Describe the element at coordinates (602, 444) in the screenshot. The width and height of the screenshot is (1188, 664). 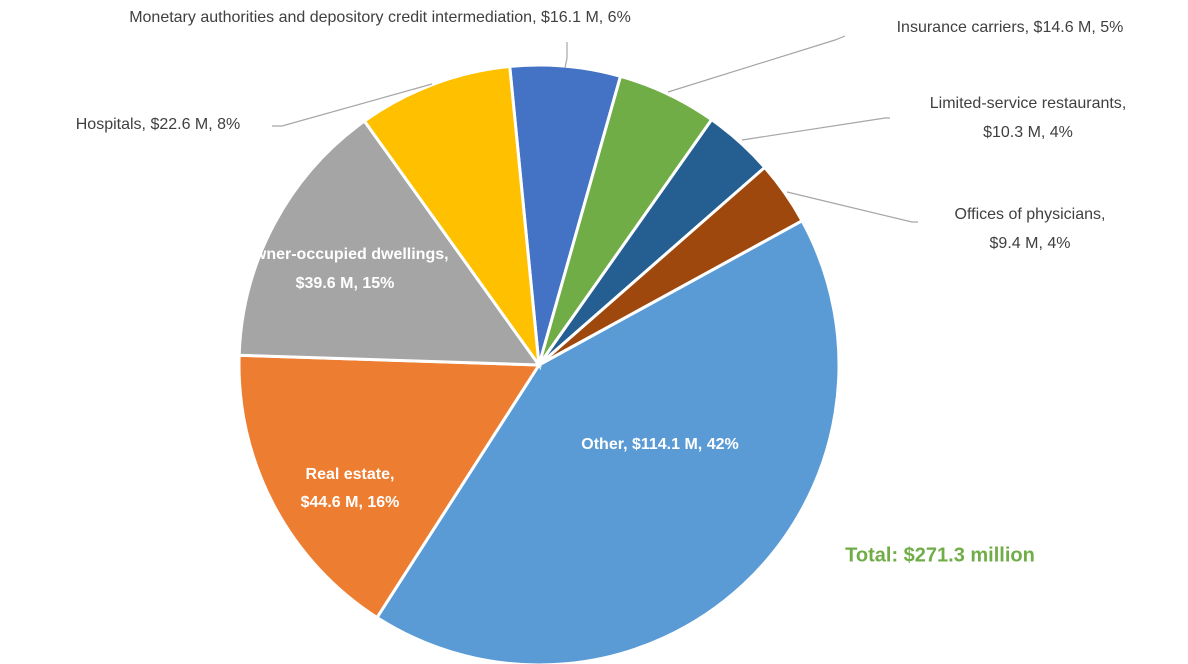
I see `category-name: Other` at that location.